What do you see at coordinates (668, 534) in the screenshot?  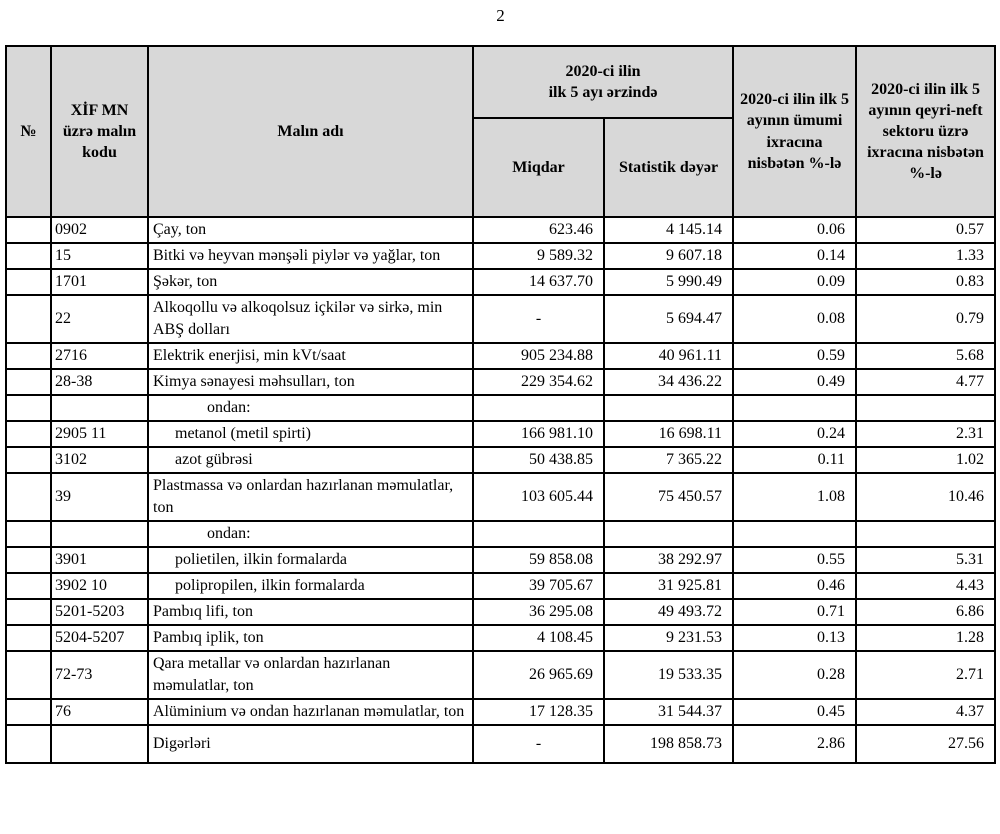 I see `cell-stat` at bounding box center [668, 534].